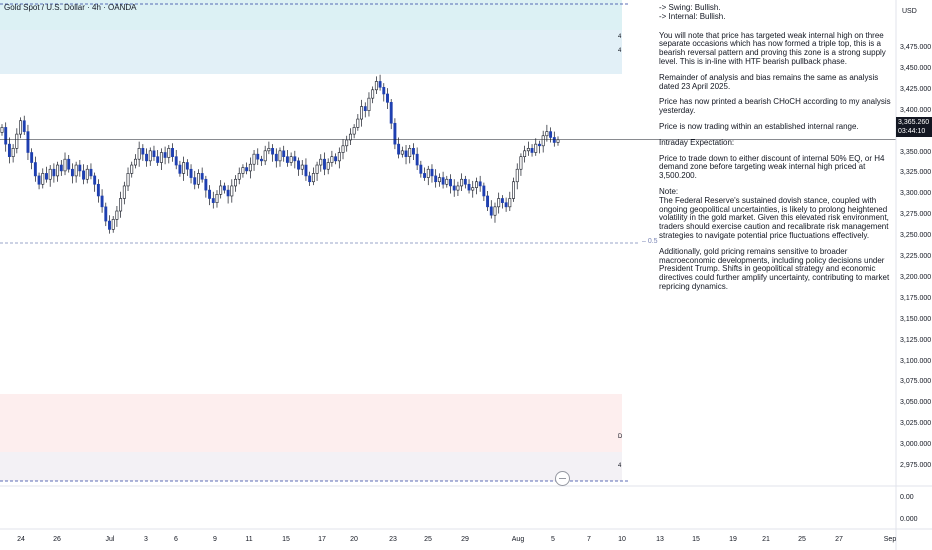 The height and width of the screenshot is (550, 932). Describe the element at coordinates (620, 466) in the screenshot. I see `zone-mark-4: 4` at that location.